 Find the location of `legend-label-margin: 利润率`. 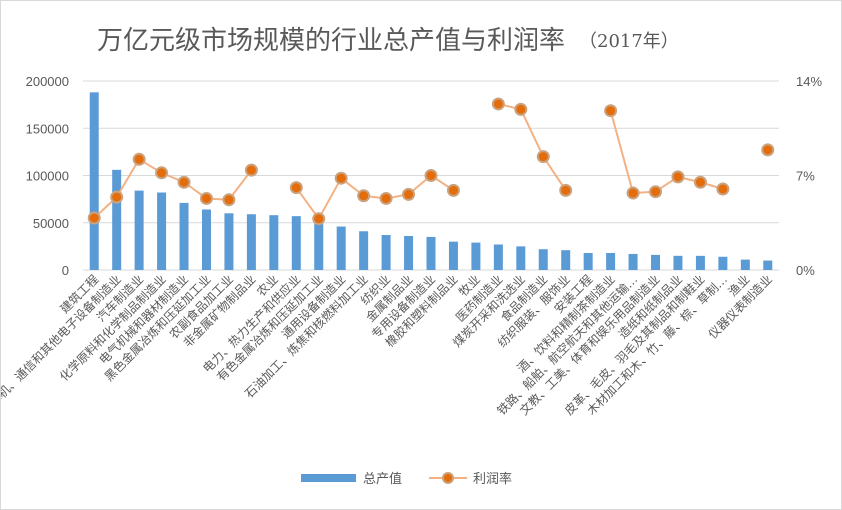

legend-label-margin: 利润率 is located at coordinates (492, 479).